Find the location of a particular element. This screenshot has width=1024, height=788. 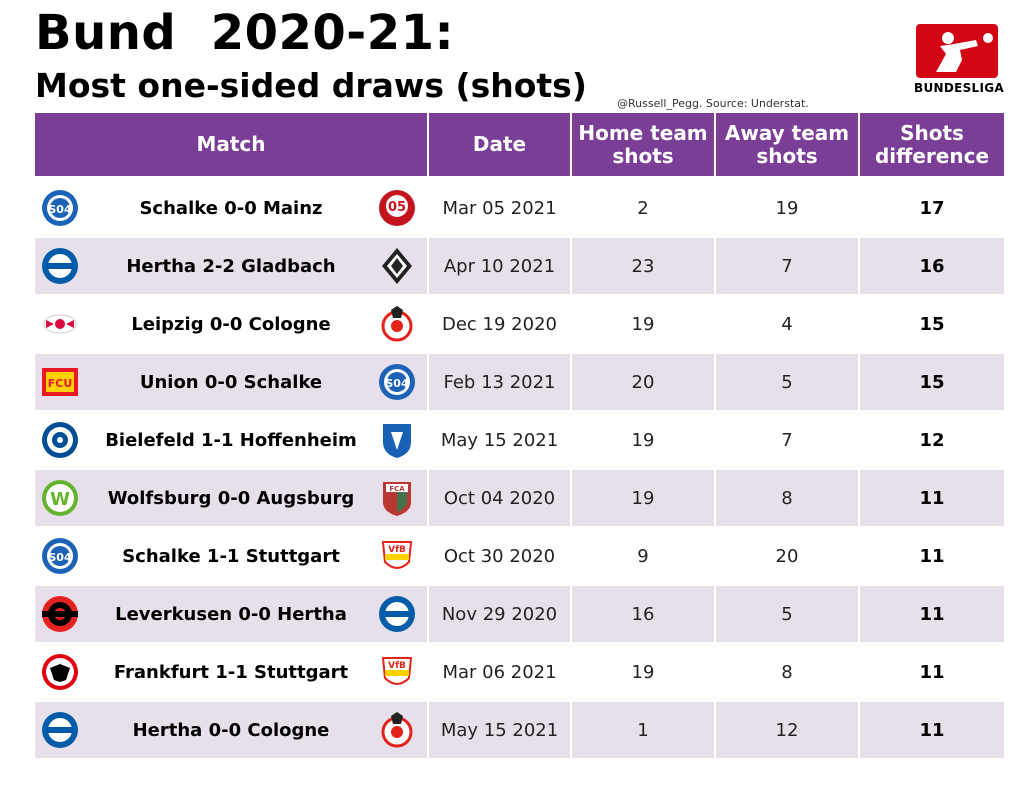

table-row: Leipzig 0-0 Cologne Dec 19 2020 19 4 15 is located at coordinates (519, 324).